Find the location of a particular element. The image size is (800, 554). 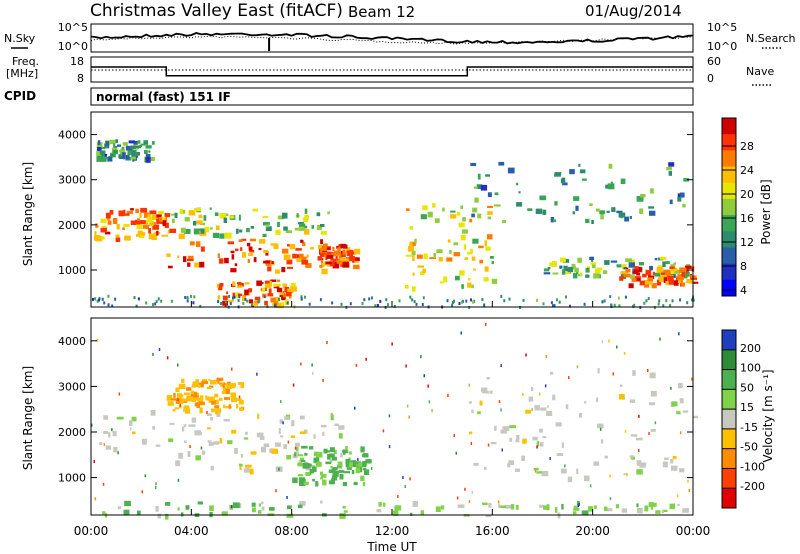

power-ylabel: Slant Range [km] is located at coordinates (28, 214).